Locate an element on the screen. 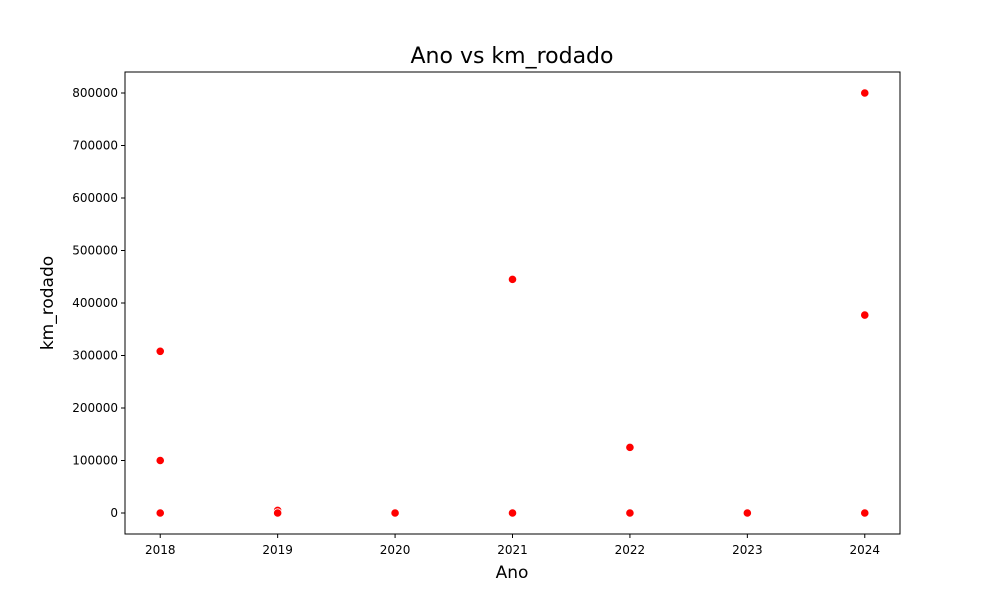 The width and height of the screenshot is (1000, 600). y-tick-label: 600000 is located at coordinates (95, 198).